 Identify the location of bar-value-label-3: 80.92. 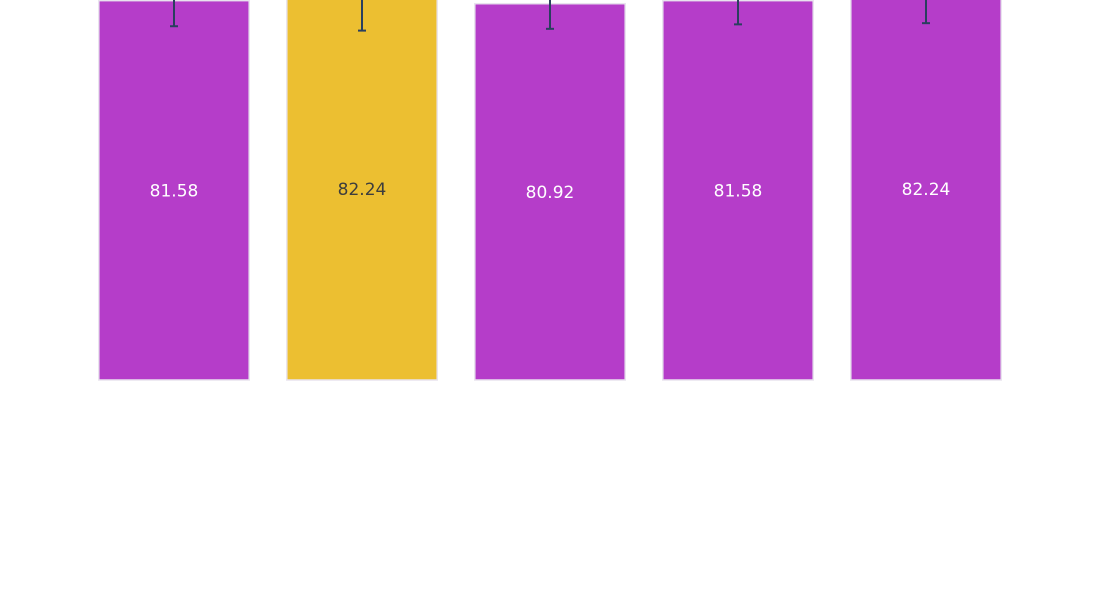
(550, 193).